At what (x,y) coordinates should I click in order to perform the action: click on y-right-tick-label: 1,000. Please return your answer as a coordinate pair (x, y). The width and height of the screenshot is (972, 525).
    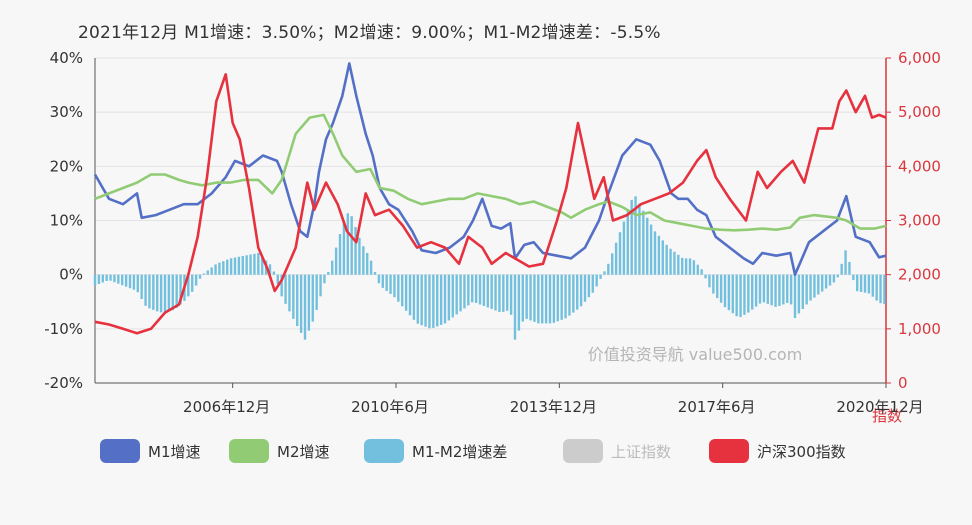
    Looking at the image, I should click on (919, 329).